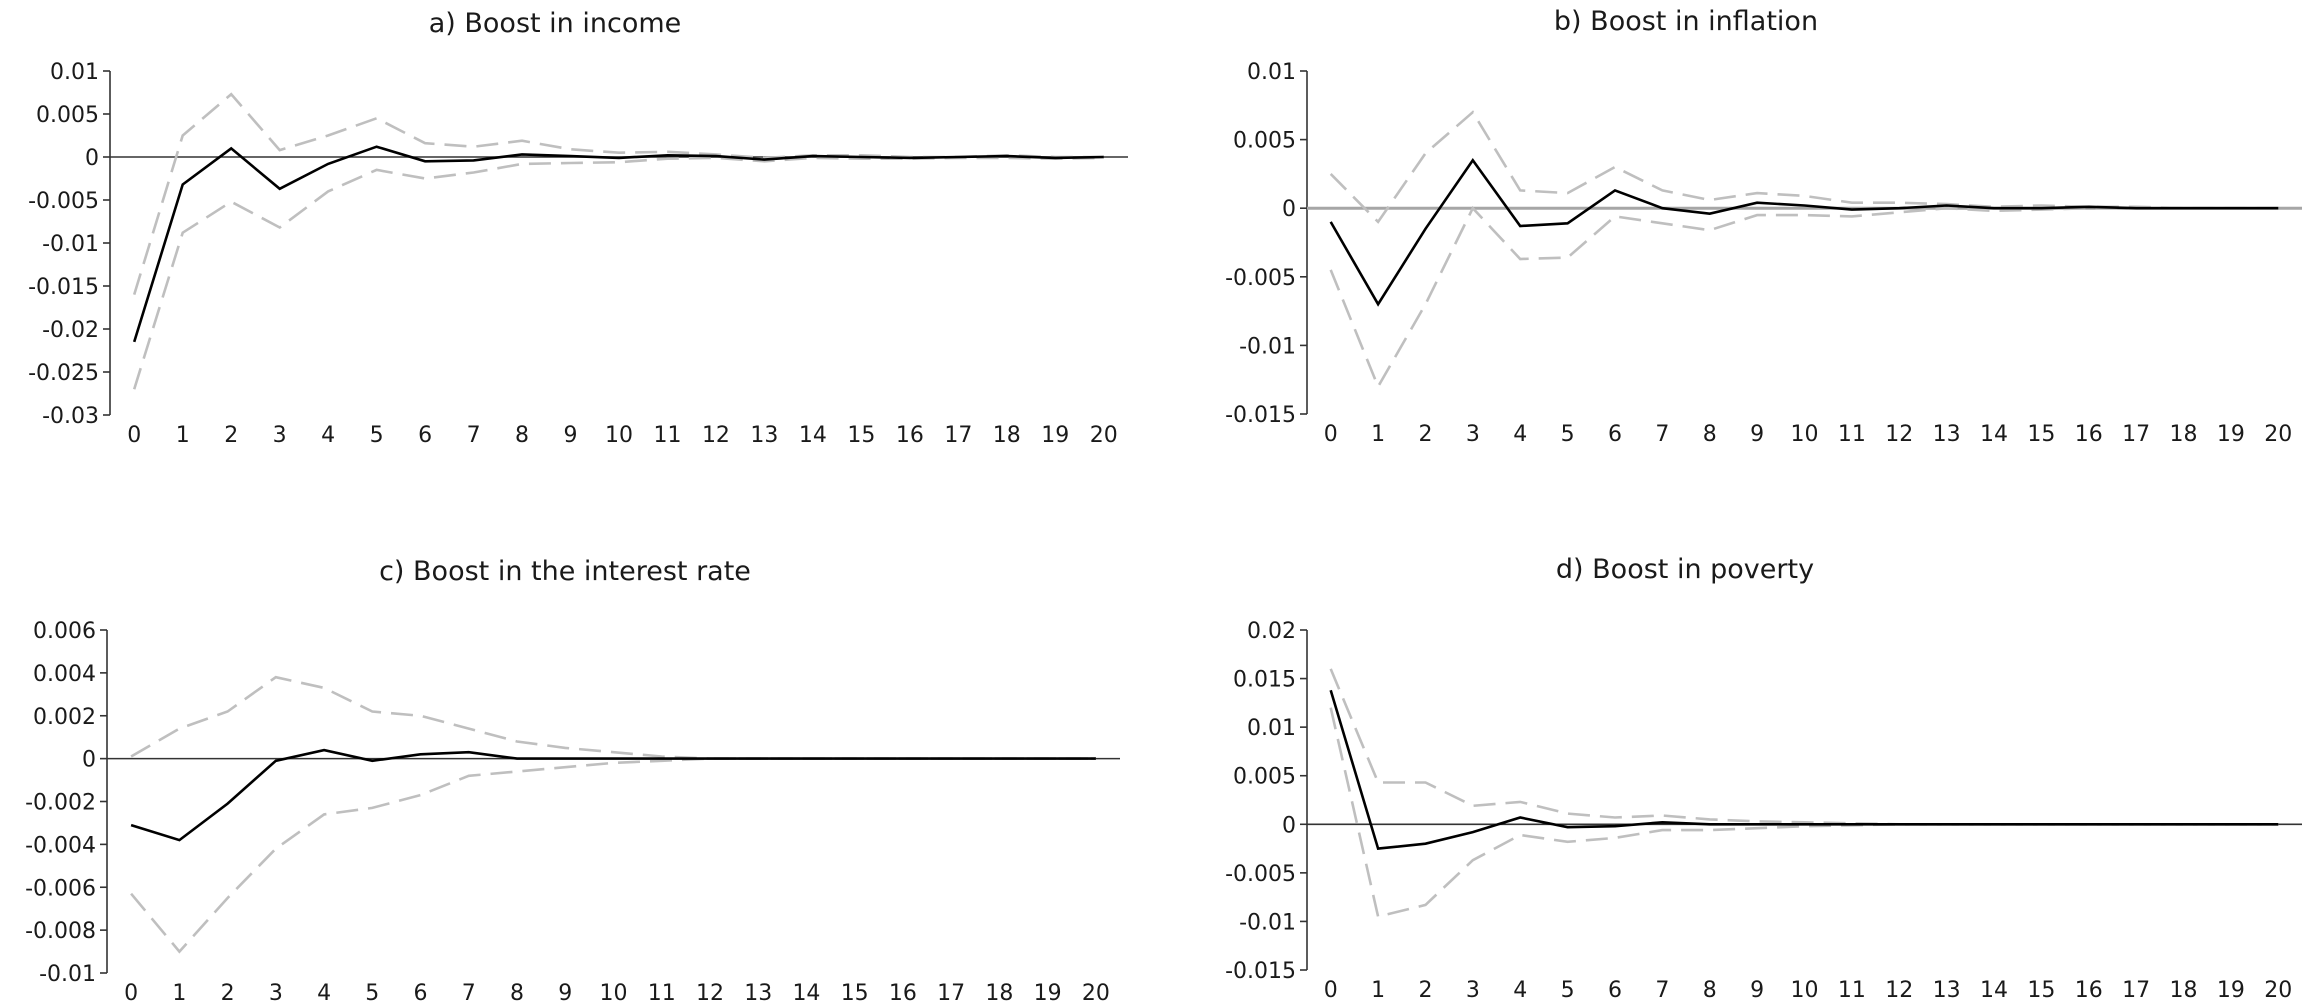  I want to click on x-tick-label: 2, so click(228, 992).